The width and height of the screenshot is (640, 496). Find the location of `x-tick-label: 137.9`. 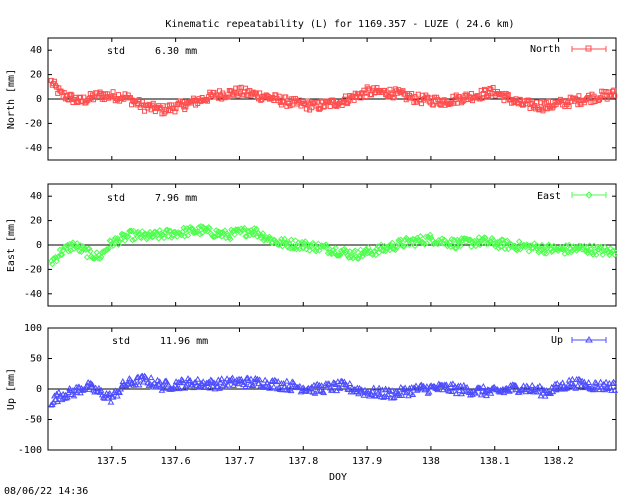

x-tick-label: 137.9 is located at coordinates (367, 461).